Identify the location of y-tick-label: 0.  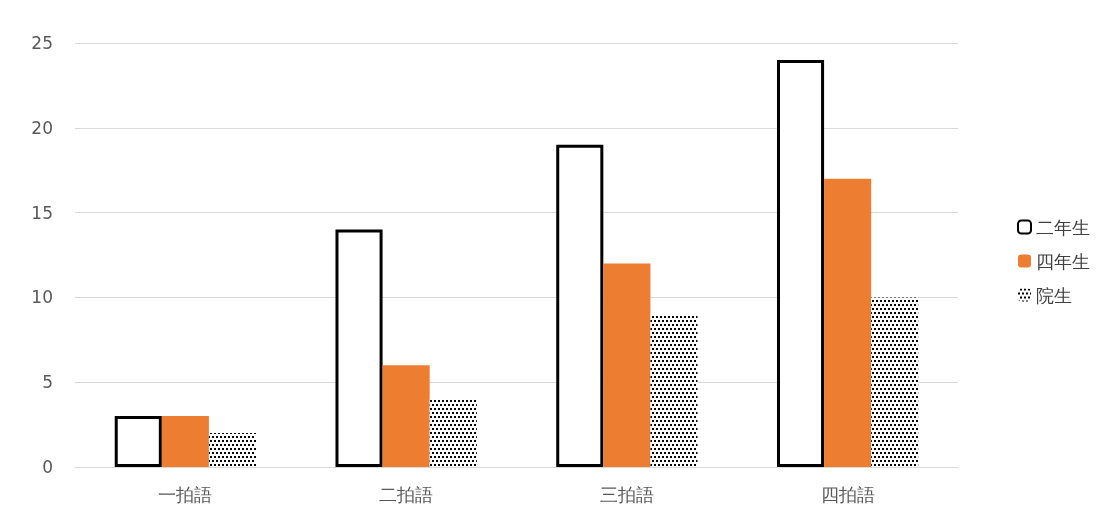
(47, 467).